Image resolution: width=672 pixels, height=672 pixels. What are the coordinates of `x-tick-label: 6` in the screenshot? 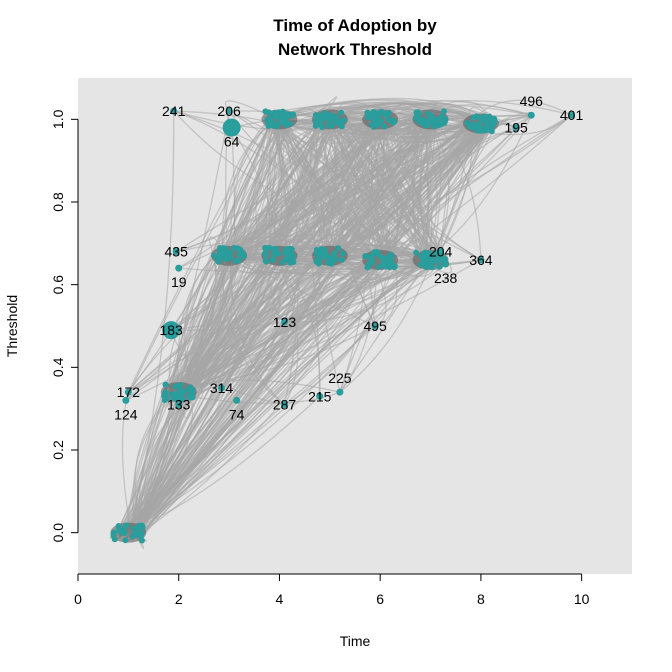 It's located at (380, 599).